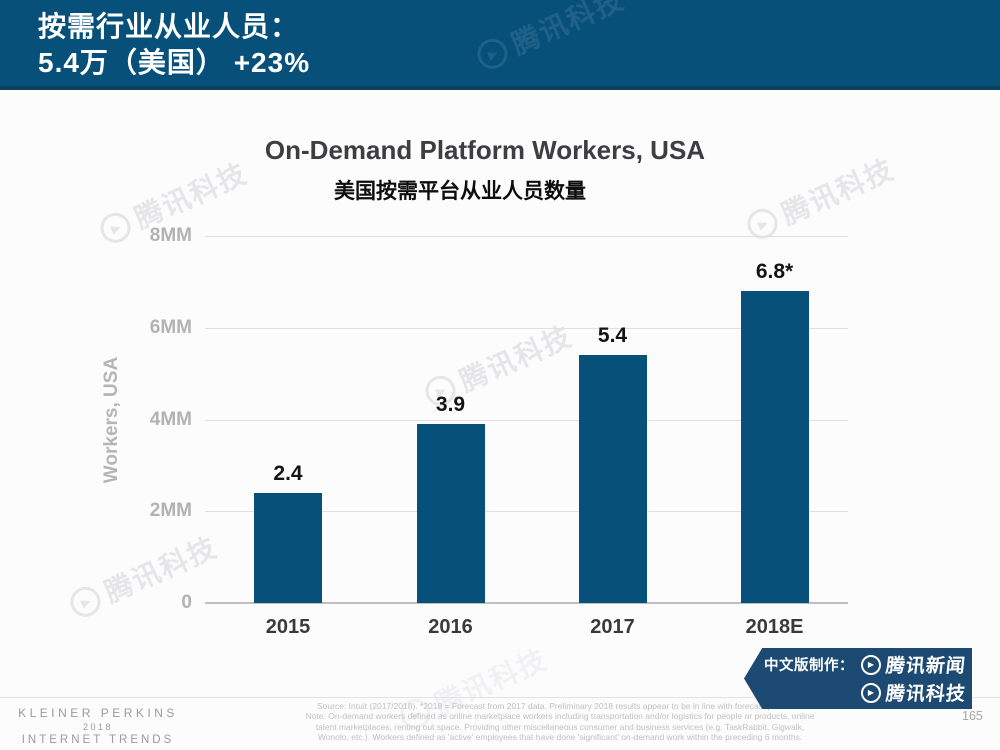 This screenshot has height=750, width=1000. What do you see at coordinates (170, 327) in the screenshot?
I see `y-axis-tick-label: 6MM` at bounding box center [170, 327].